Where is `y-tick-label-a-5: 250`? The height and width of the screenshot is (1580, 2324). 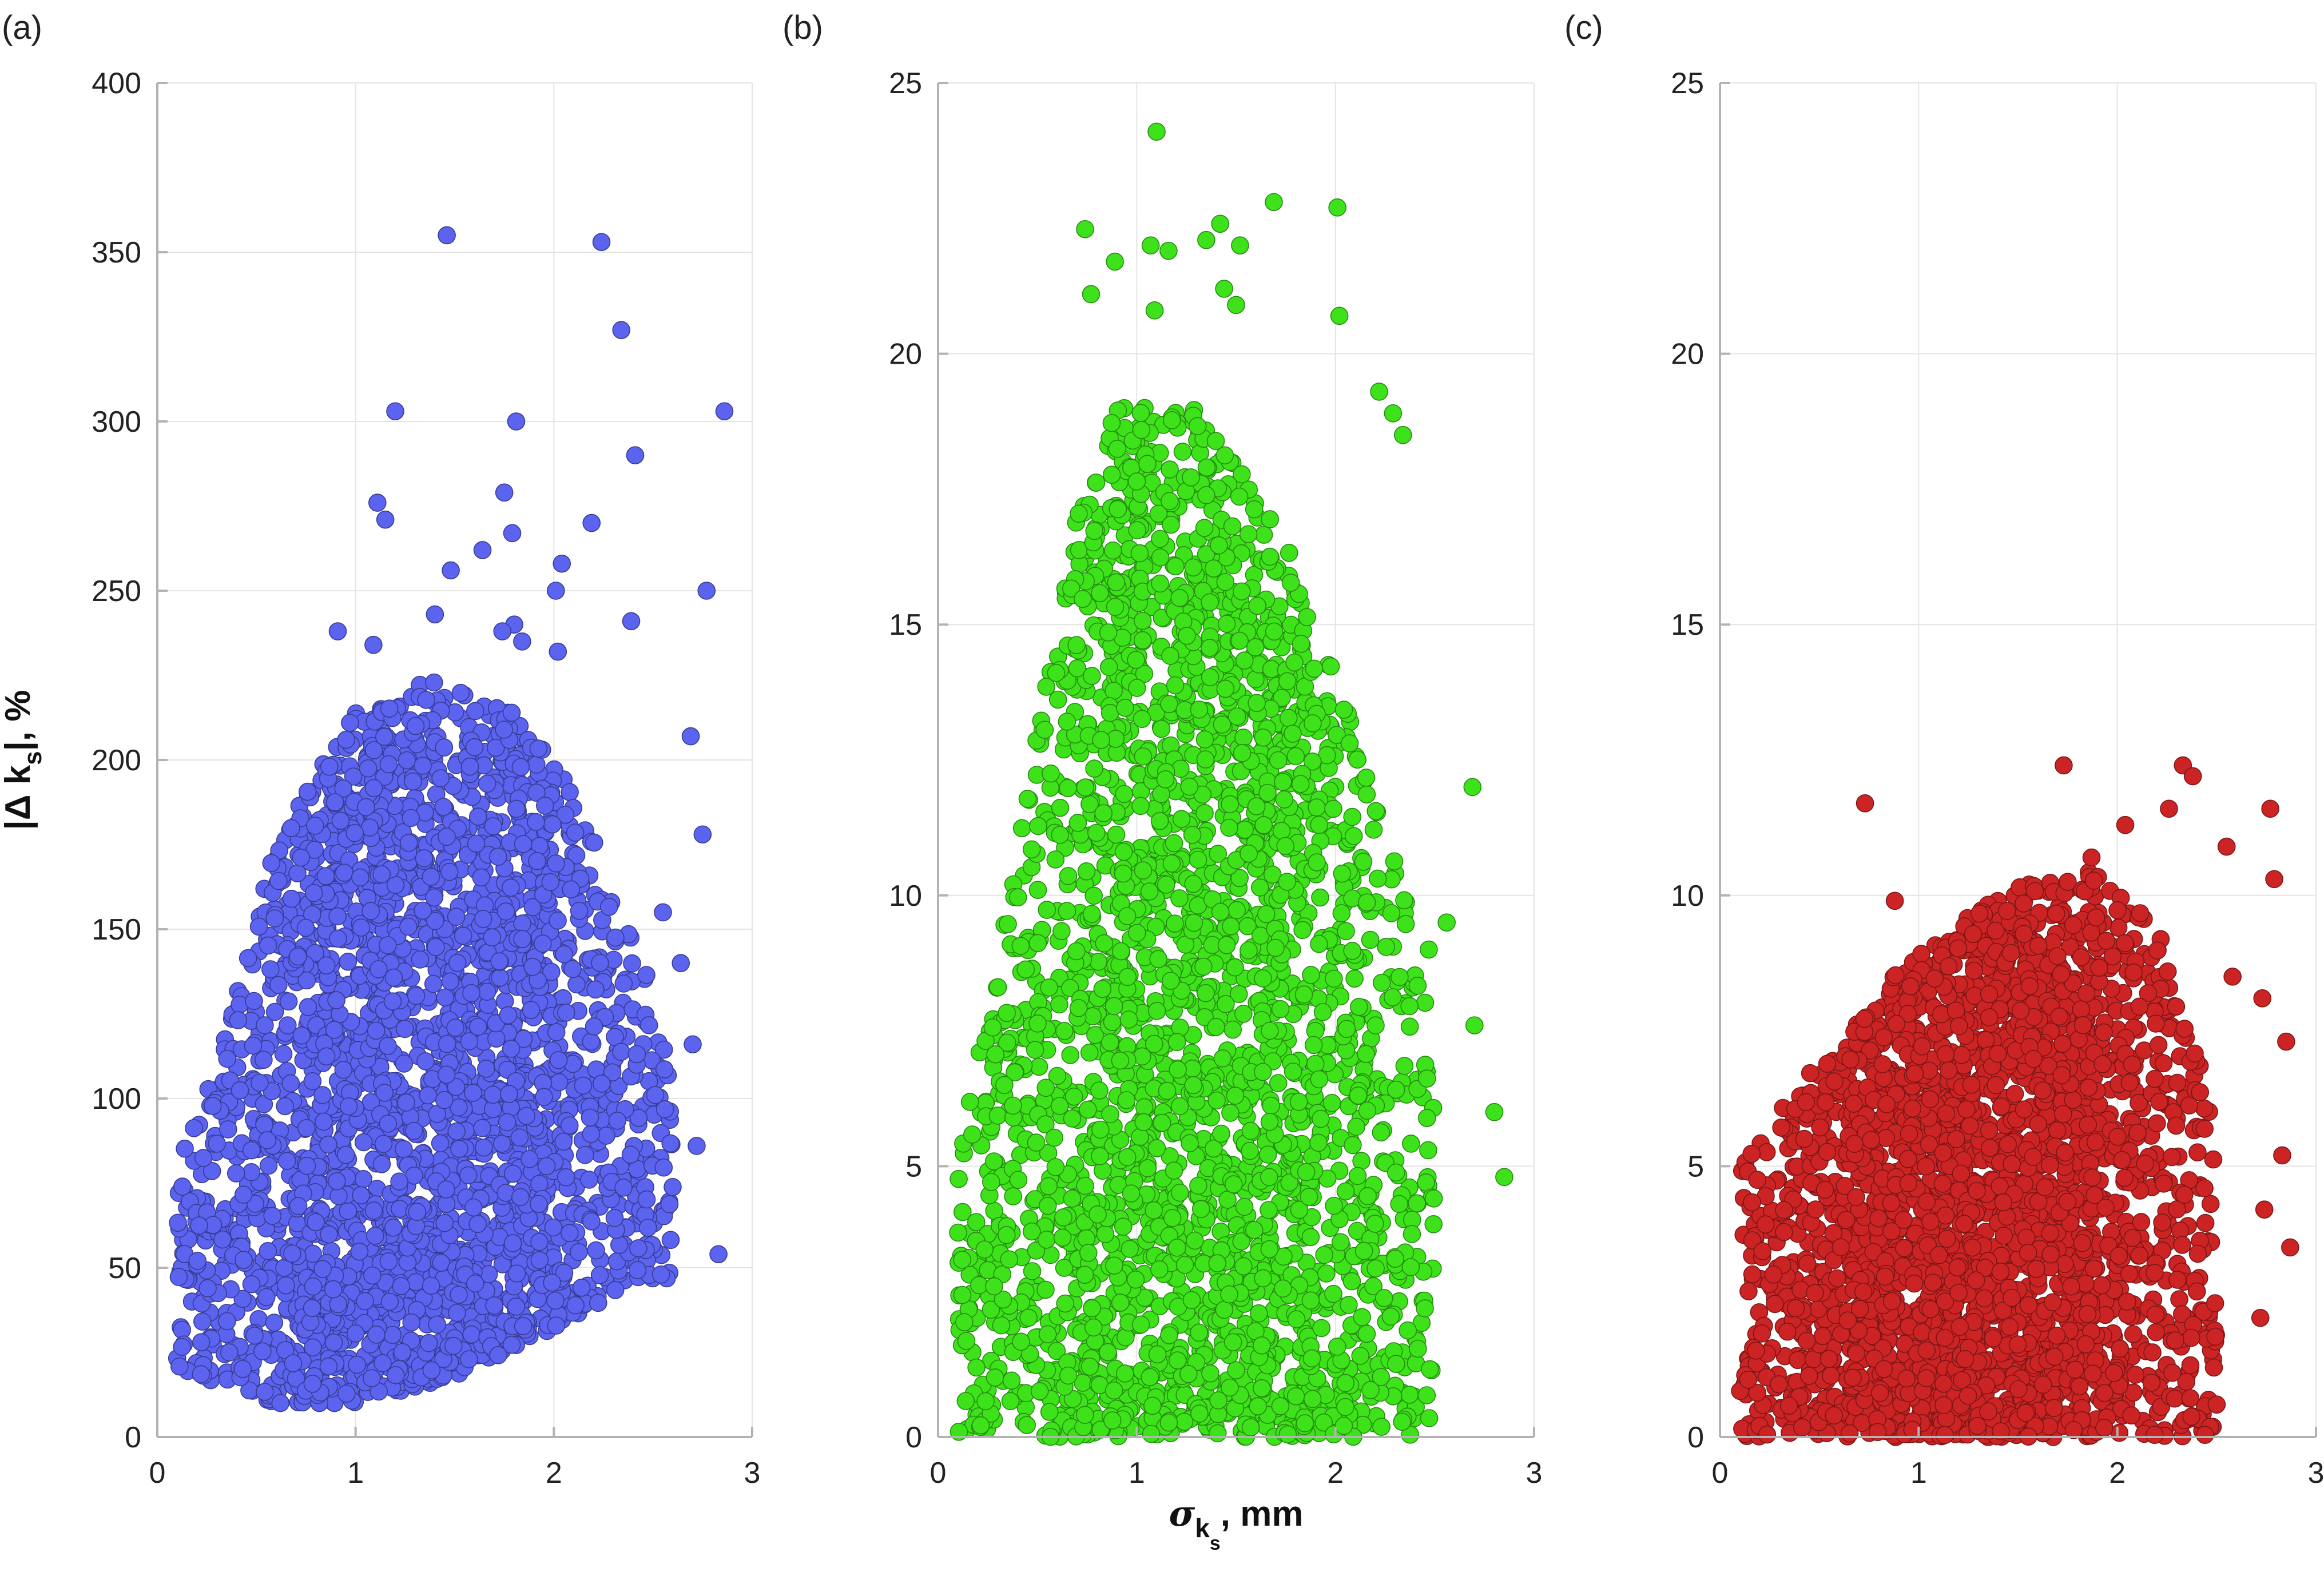 y-tick-label-a-5: 250 is located at coordinates (116, 591).